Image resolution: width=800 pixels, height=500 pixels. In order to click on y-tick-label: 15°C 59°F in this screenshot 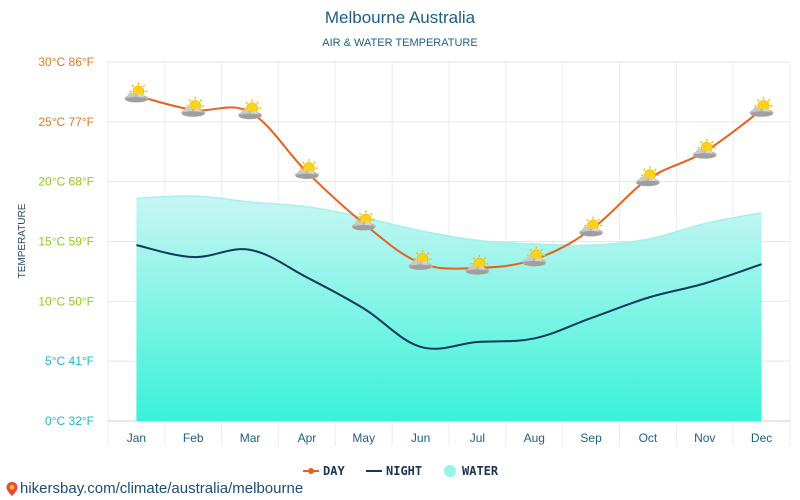, I will do `click(66, 242)`.